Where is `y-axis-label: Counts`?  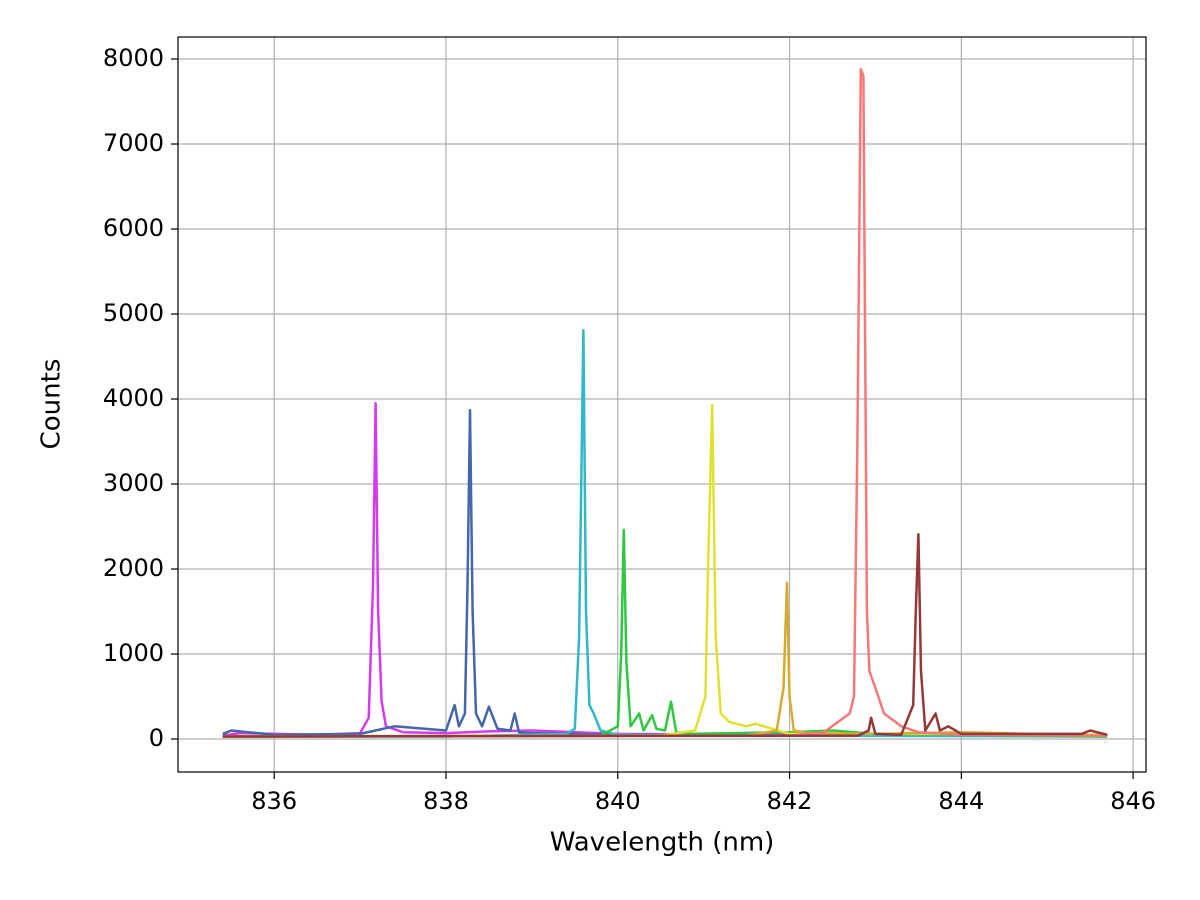 y-axis-label: Counts is located at coordinates (52, 404).